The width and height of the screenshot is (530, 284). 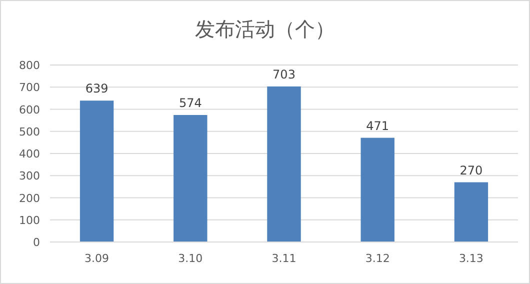 I want to click on data-label: 703, so click(x=284, y=74).